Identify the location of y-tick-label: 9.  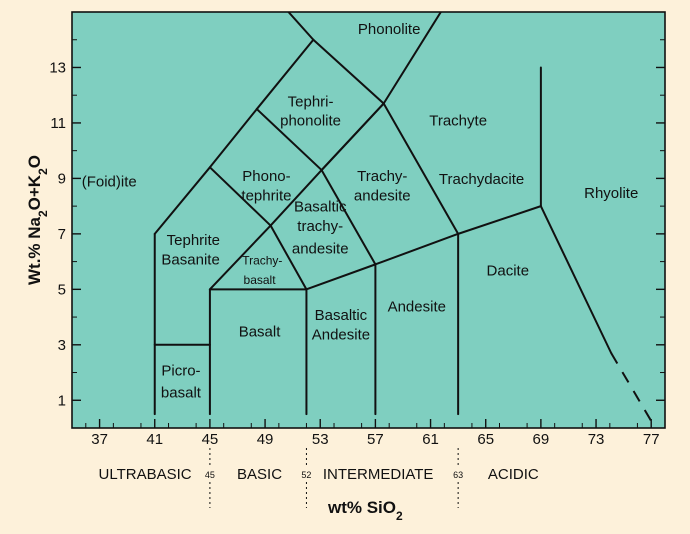
(62, 178).